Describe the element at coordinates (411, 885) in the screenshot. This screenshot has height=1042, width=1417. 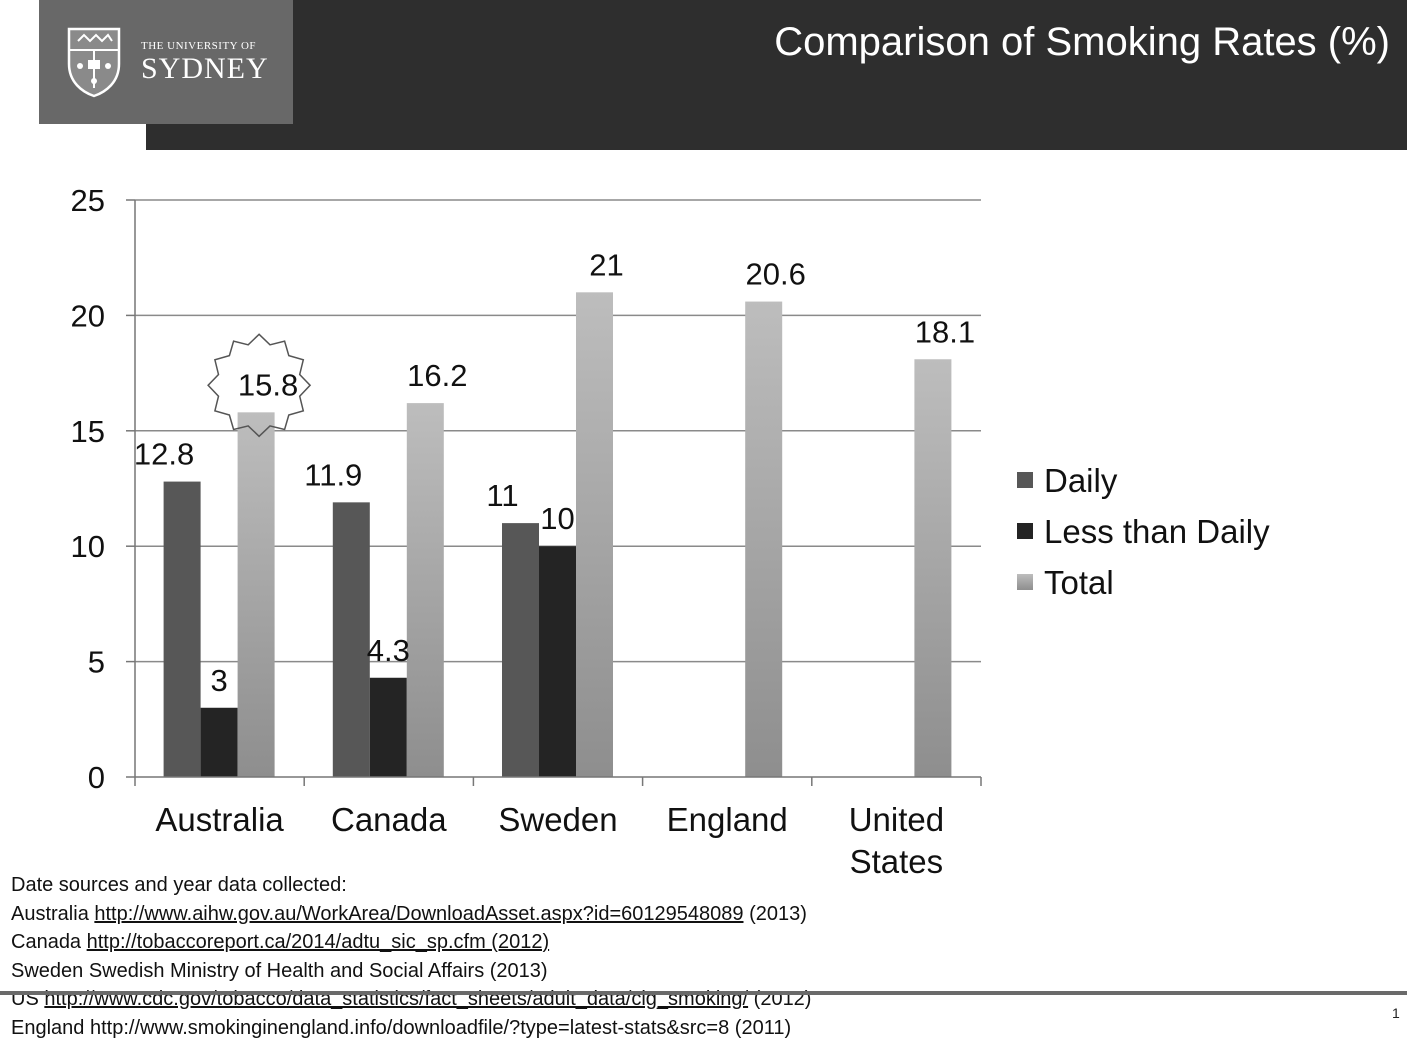
I see `sources-heading: Date sources and year data collected:` at that location.